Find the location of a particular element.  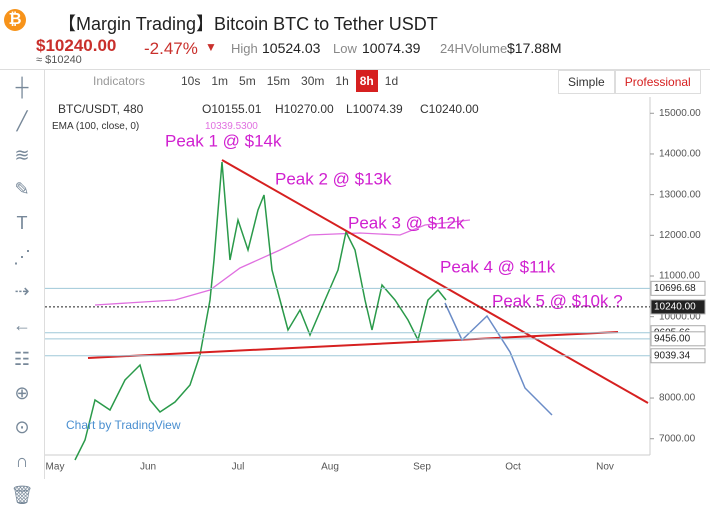

level-label: 9456.00 is located at coordinates (672, 338).